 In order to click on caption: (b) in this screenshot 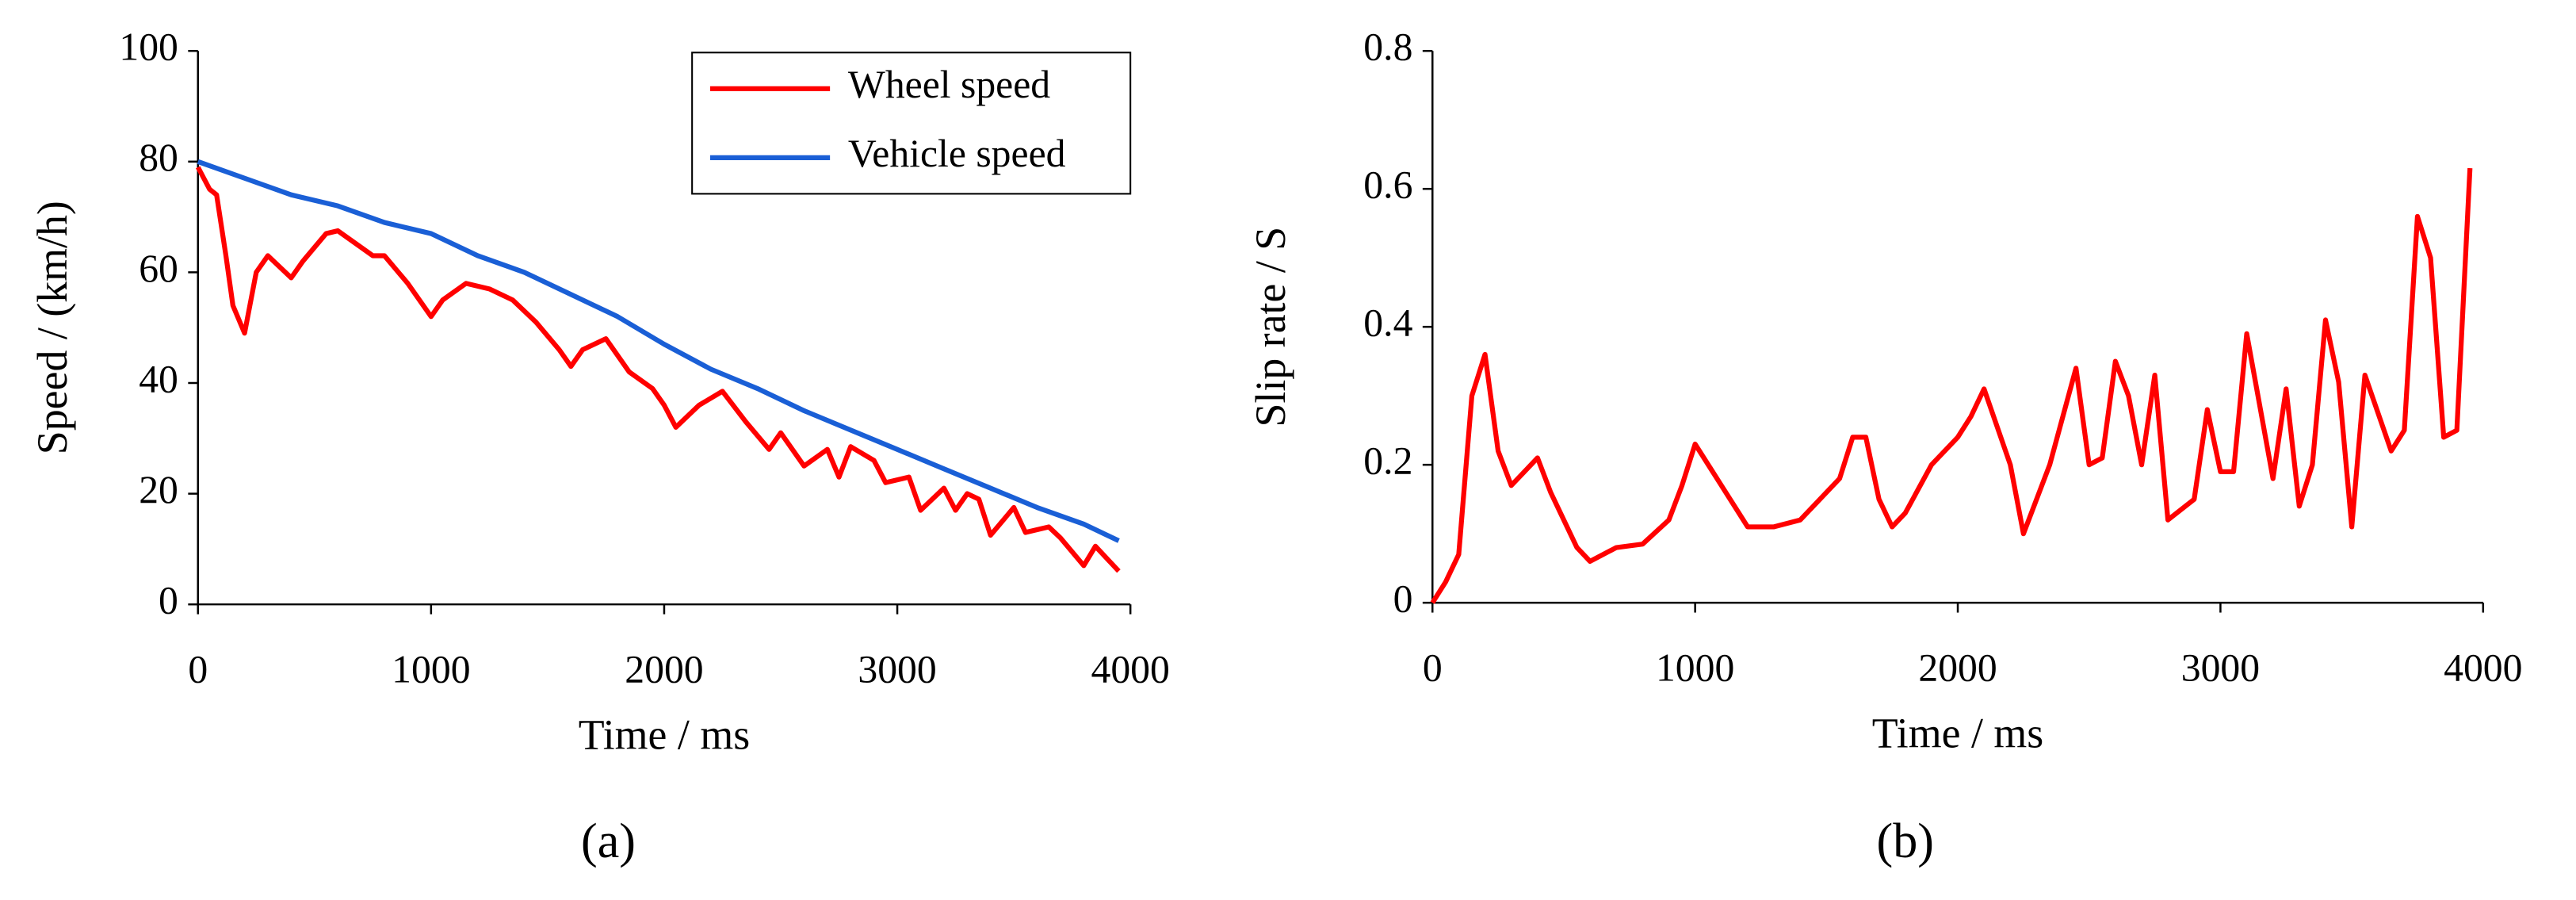, I will do `click(1905, 841)`.